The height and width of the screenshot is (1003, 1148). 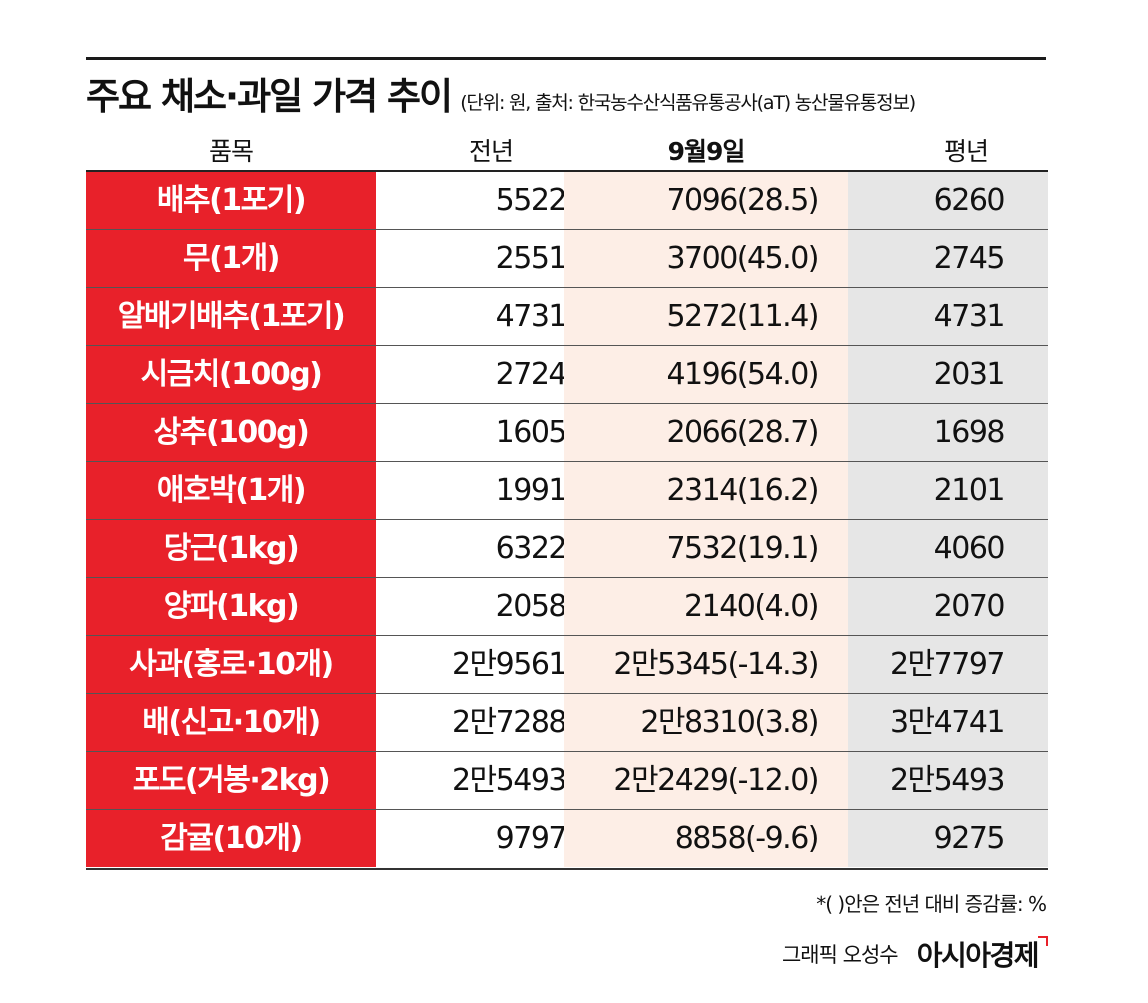 What do you see at coordinates (706, 838) in the screenshot?
I see `current-value: 8858(-9.6)` at bounding box center [706, 838].